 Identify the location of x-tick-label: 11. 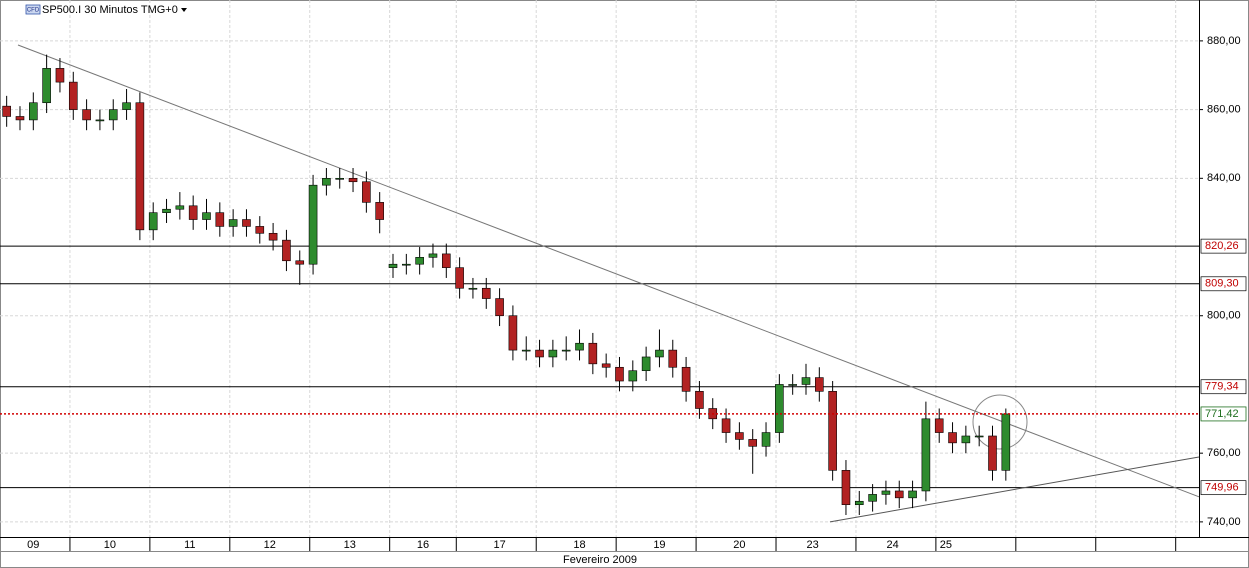
(189, 545).